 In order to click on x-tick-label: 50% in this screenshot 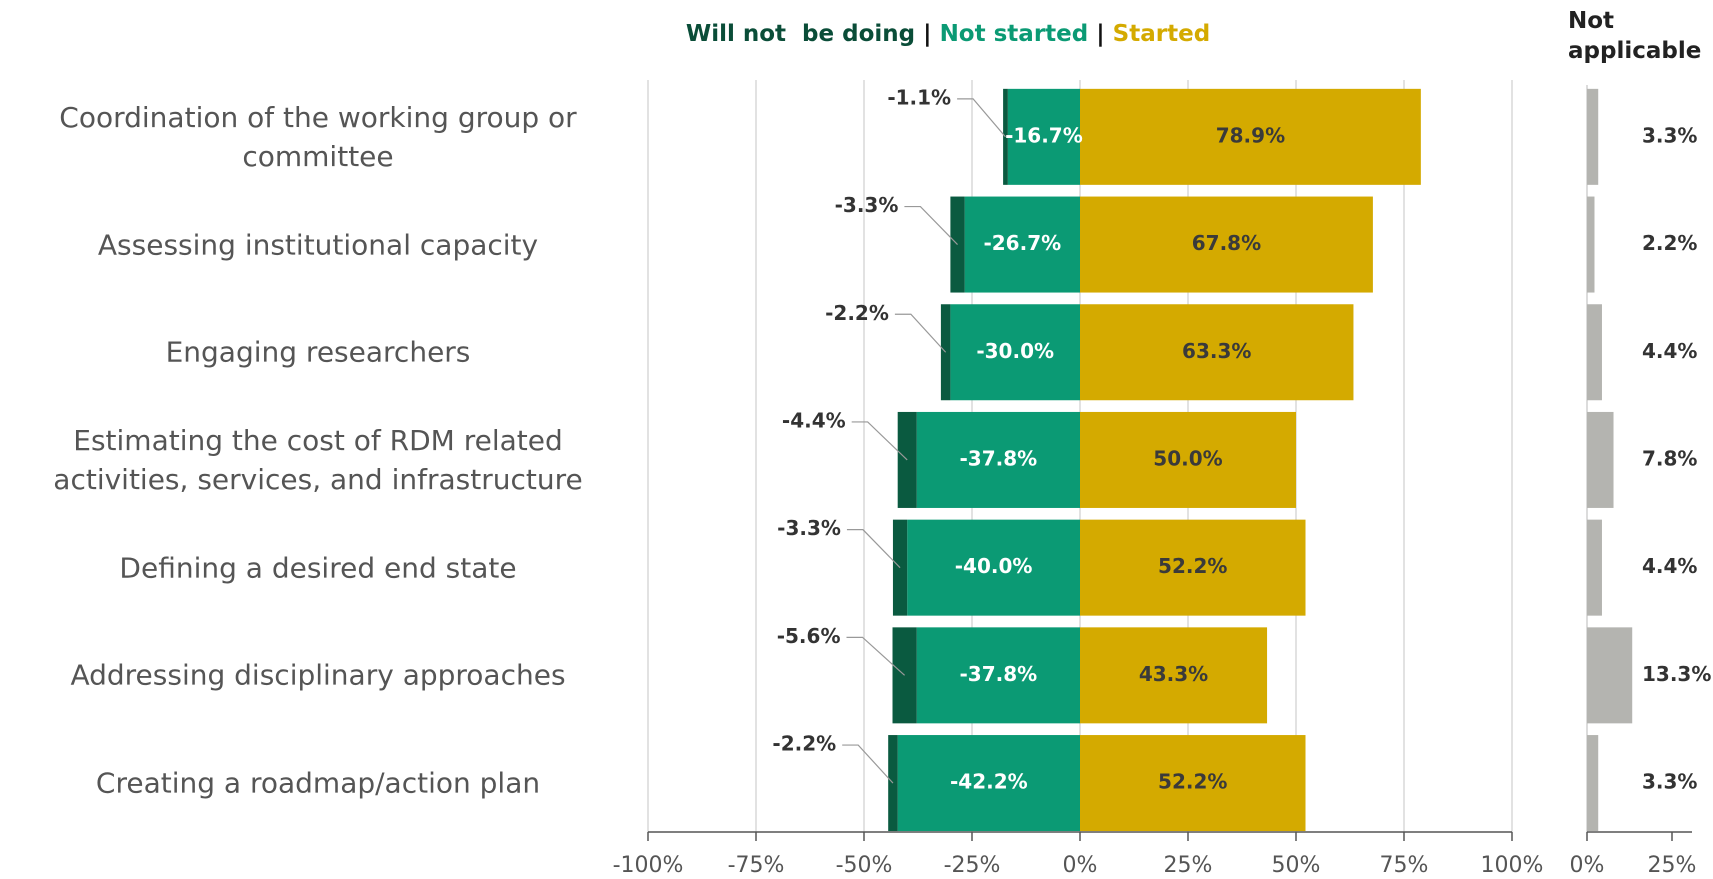, I will do `click(1296, 865)`.